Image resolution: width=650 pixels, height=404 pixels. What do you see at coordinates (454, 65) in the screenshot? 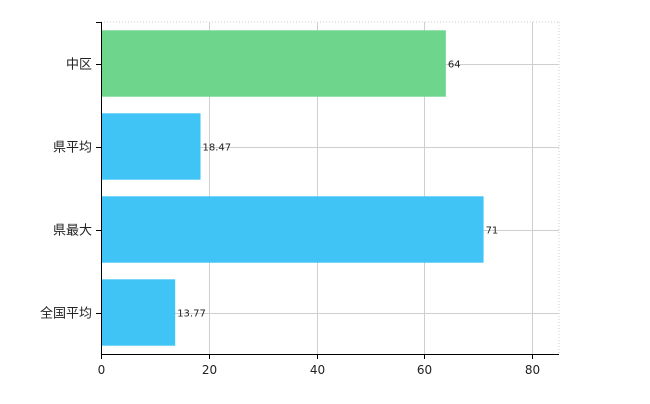
I see `data-label-0: 64` at bounding box center [454, 65].